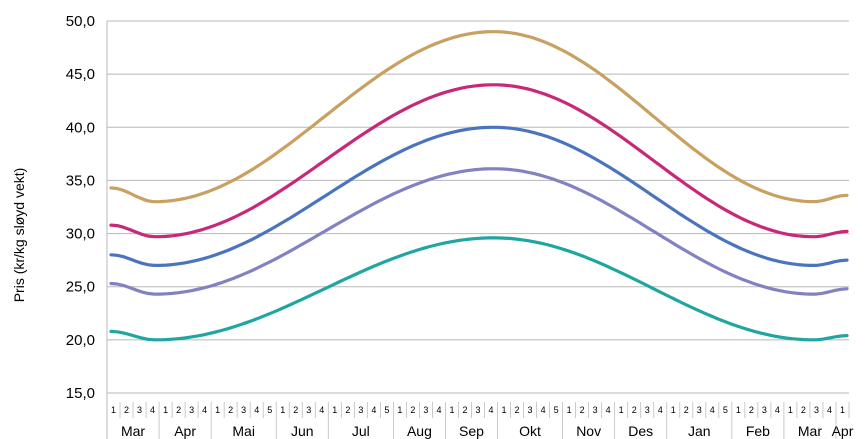  I want to click on month-label: Jan, so click(699, 431).